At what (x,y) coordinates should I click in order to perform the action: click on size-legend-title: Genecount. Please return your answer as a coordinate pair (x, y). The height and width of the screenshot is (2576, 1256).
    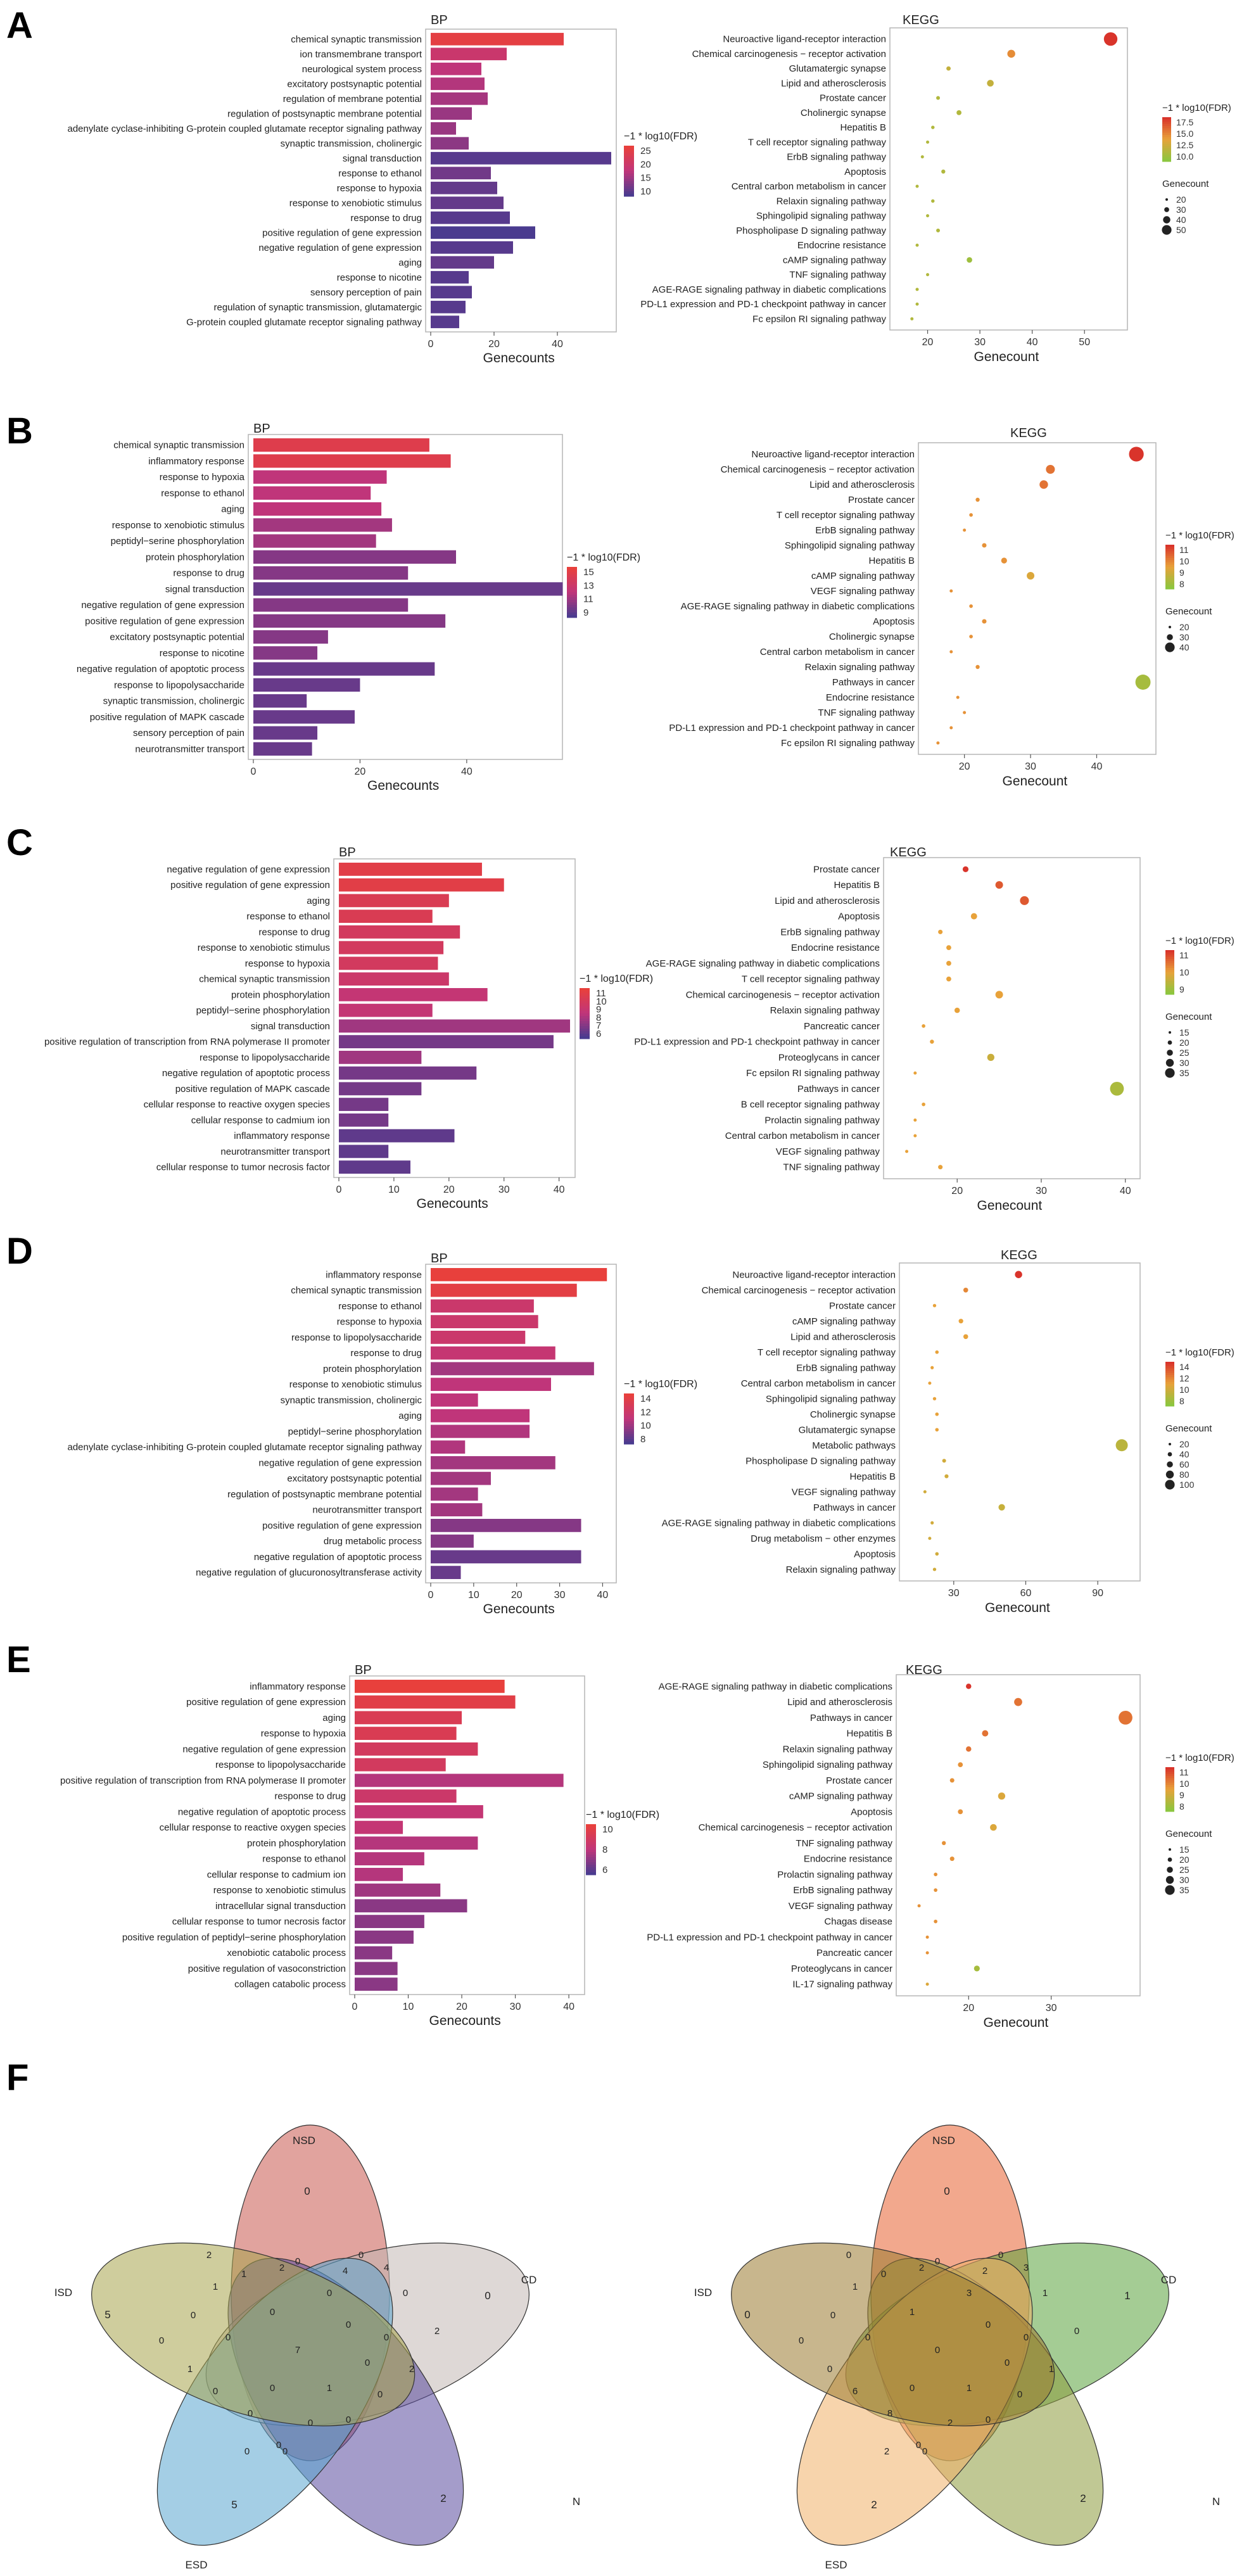
    Looking at the image, I should click on (1185, 184).